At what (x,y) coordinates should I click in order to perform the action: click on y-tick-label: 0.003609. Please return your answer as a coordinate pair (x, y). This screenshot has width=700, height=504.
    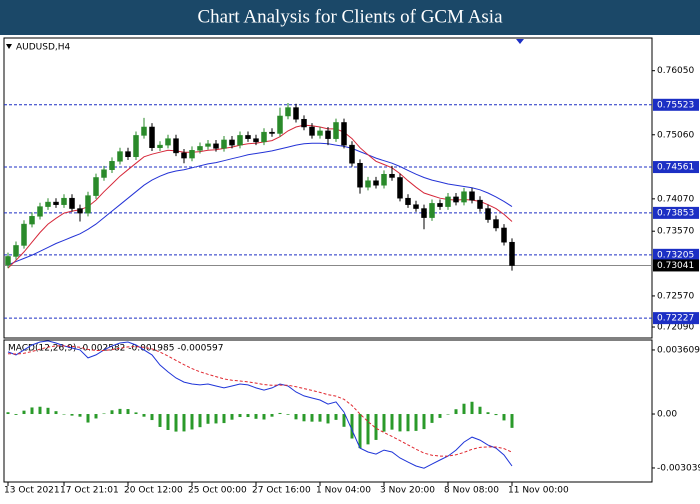
    Looking at the image, I should click on (678, 350).